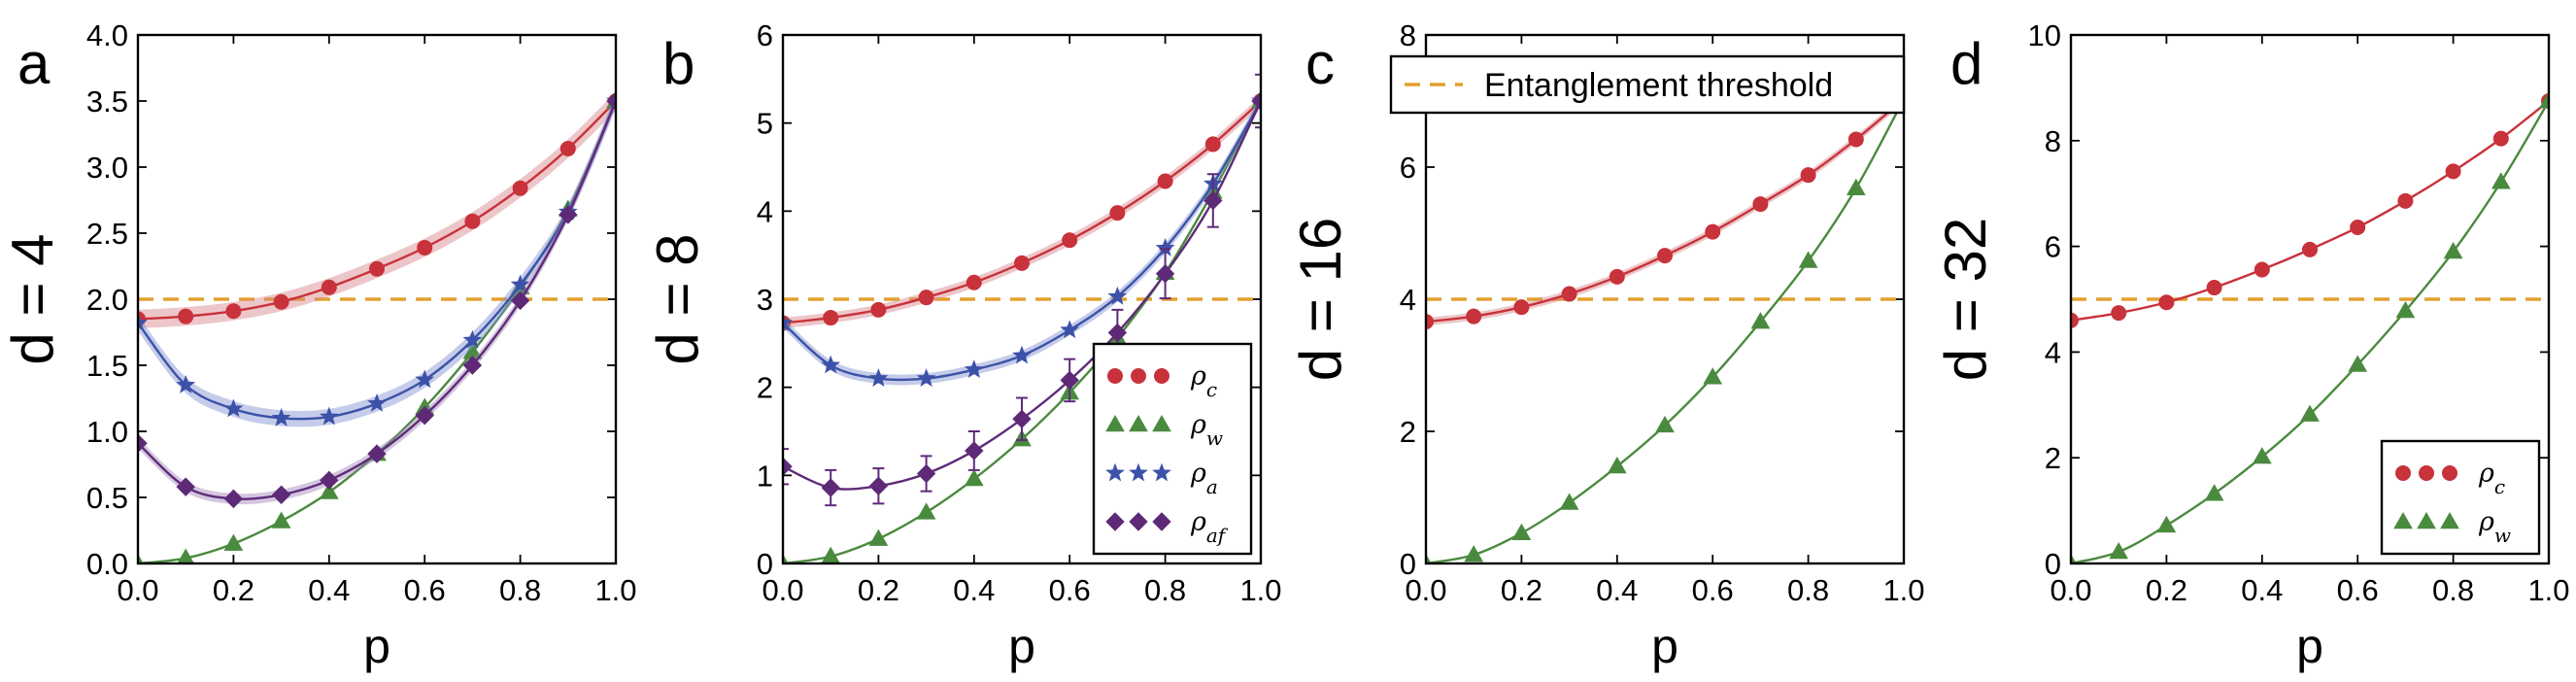 The height and width of the screenshot is (682, 2576). What do you see at coordinates (1713, 590) in the screenshot?
I see `x-tick-label: 0.6` at bounding box center [1713, 590].